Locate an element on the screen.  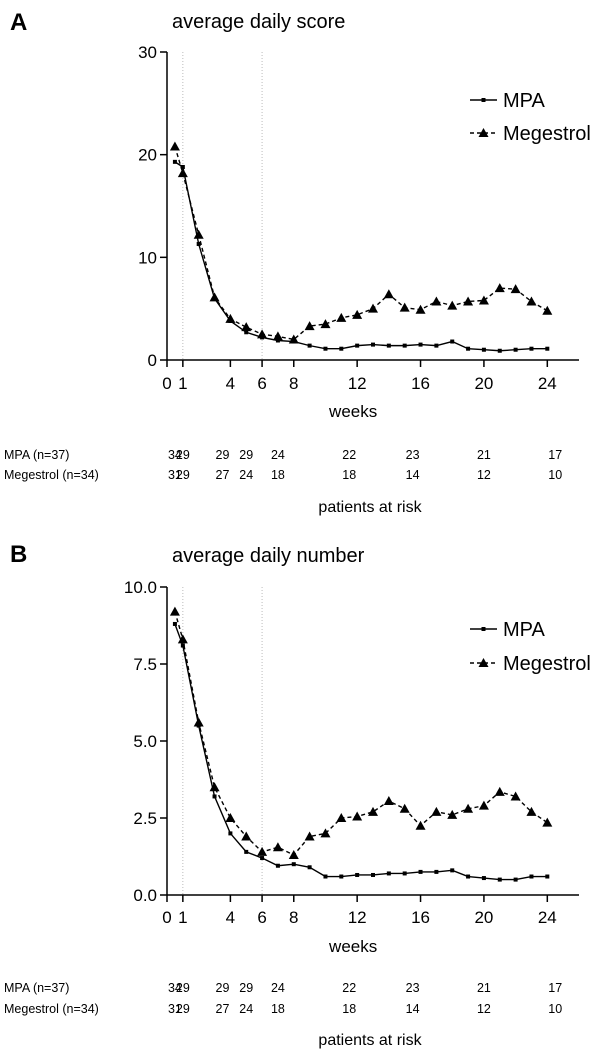
risk-count: 10 is located at coordinates (555, 1009).